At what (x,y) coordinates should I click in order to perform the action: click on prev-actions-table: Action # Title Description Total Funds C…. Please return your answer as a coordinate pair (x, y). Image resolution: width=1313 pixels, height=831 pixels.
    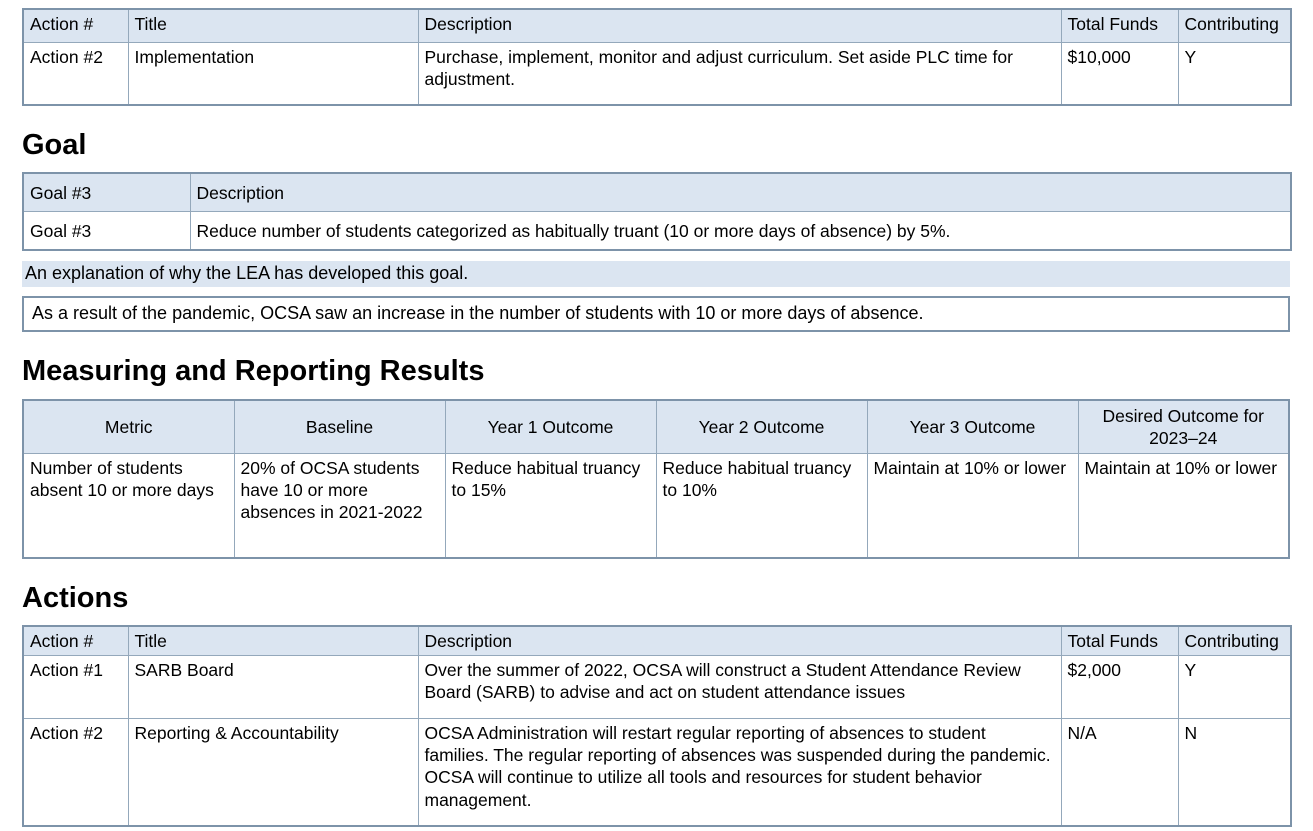
    Looking at the image, I should click on (657, 57).